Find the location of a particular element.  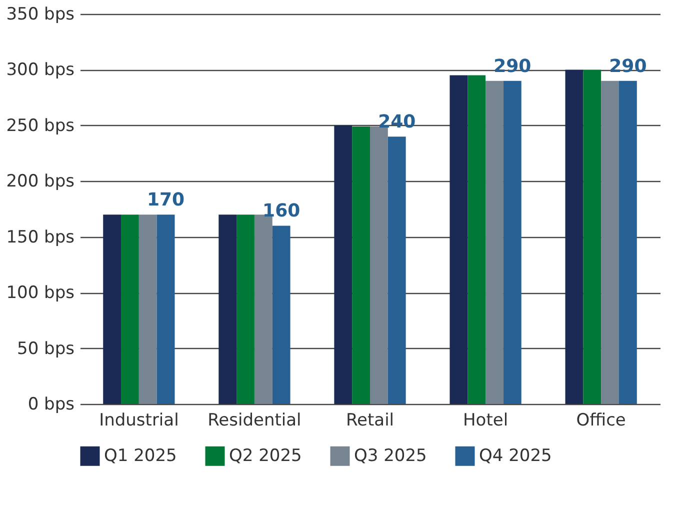

x-tick-label: Office is located at coordinates (601, 420).